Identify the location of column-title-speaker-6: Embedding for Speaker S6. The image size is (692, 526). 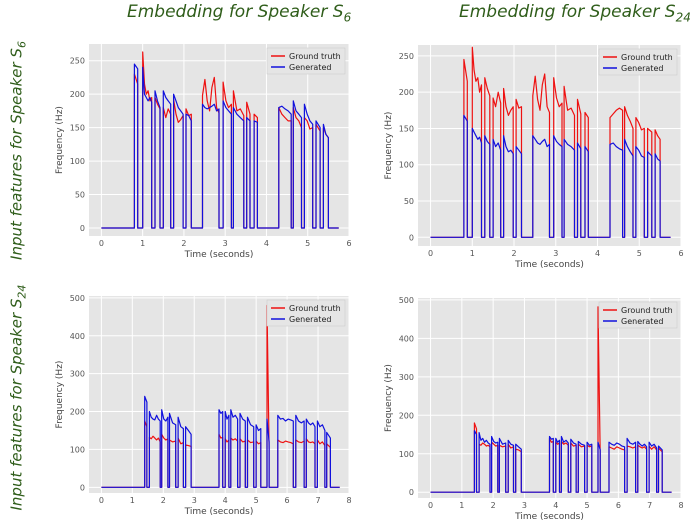
(239, 13).